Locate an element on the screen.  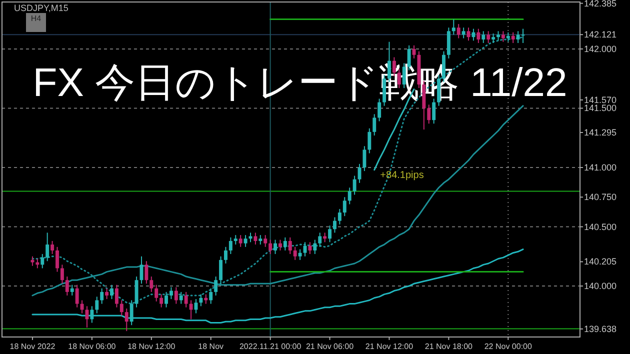
y-tick-label: 141.000 is located at coordinates (600, 167).